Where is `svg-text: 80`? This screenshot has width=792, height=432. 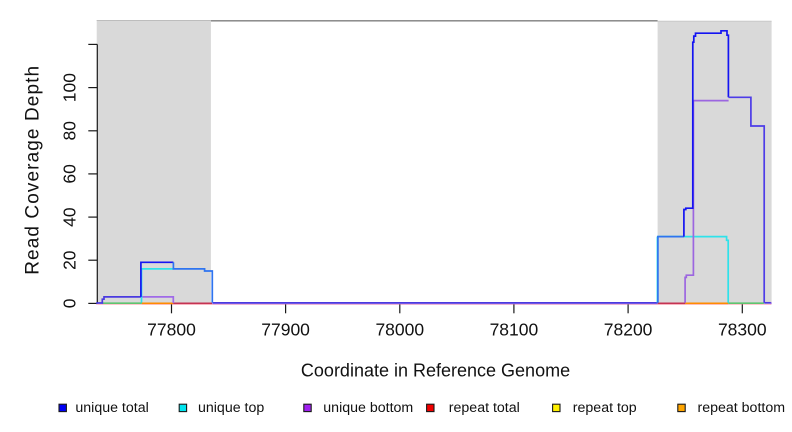
svg-text: 80 is located at coordinates (70, 131).